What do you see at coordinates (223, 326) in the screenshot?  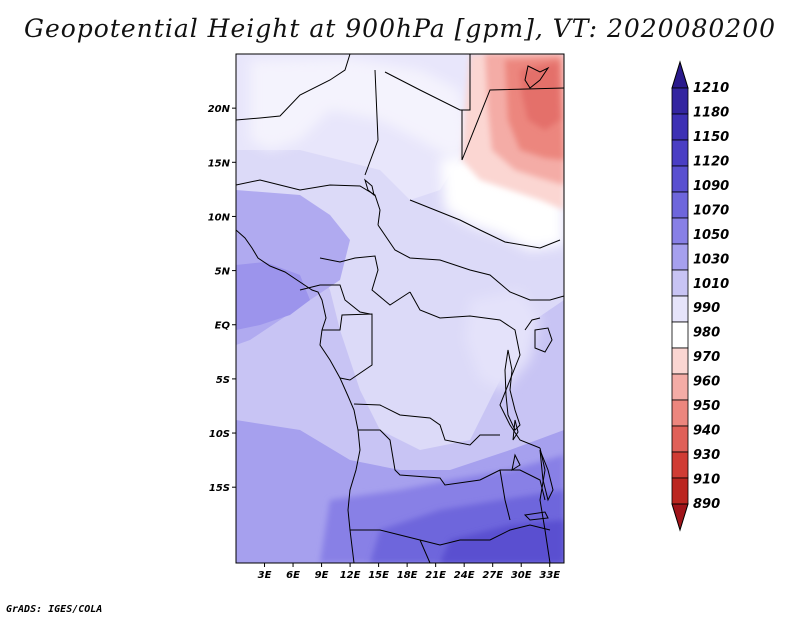 I see `lat-tick-label: EQ` at bounding box center [223, 326].